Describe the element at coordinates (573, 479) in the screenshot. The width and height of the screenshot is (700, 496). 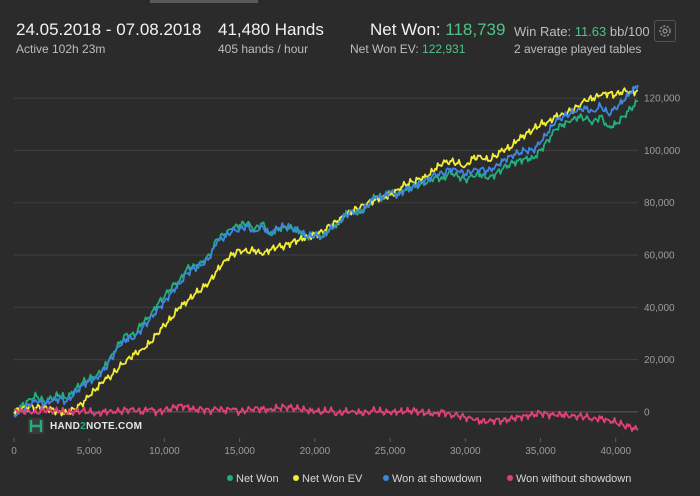
I see `legend-label: Won without showdown` at that location.